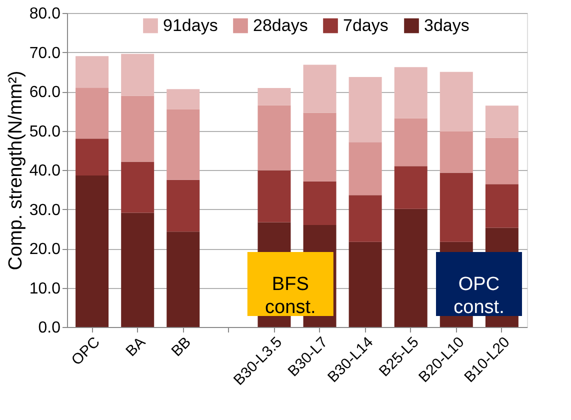 The width and height of the screenshot is (571, 420). What do you see at coordinates (365, 25) in the screenshot?
I see `legend-label: 7days` at bounding box center [365, 25].